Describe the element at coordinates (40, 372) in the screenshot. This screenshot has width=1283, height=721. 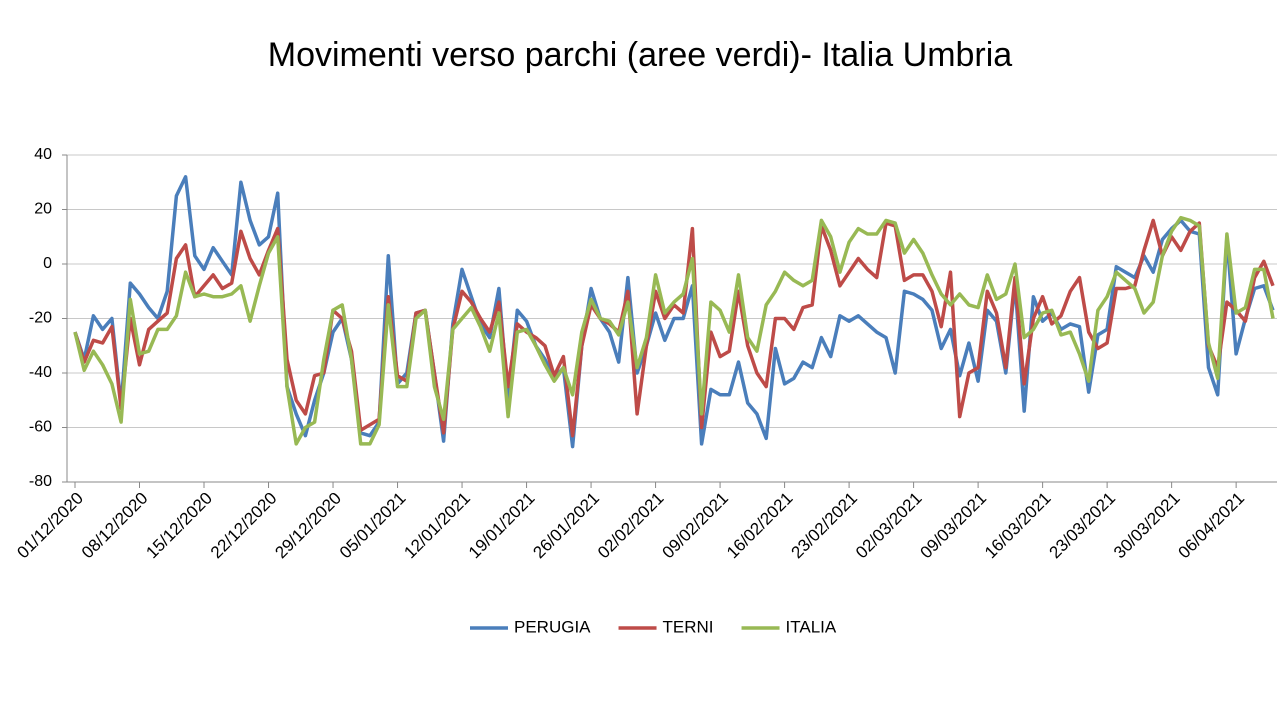
I see `y-tick-label: -40` at that location.